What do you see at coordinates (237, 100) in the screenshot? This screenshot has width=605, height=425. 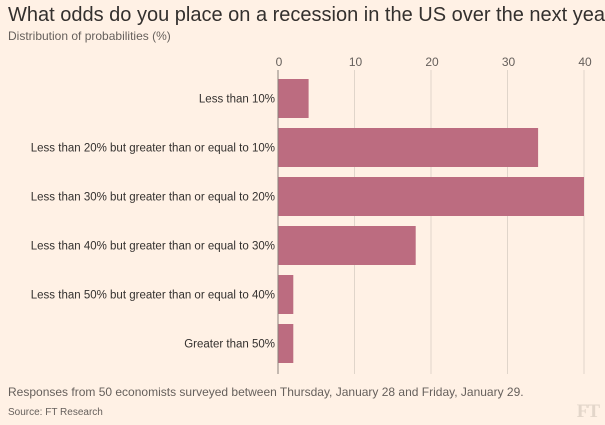 I see `category-label: Less than 10%` at bounding box center [237, 100].